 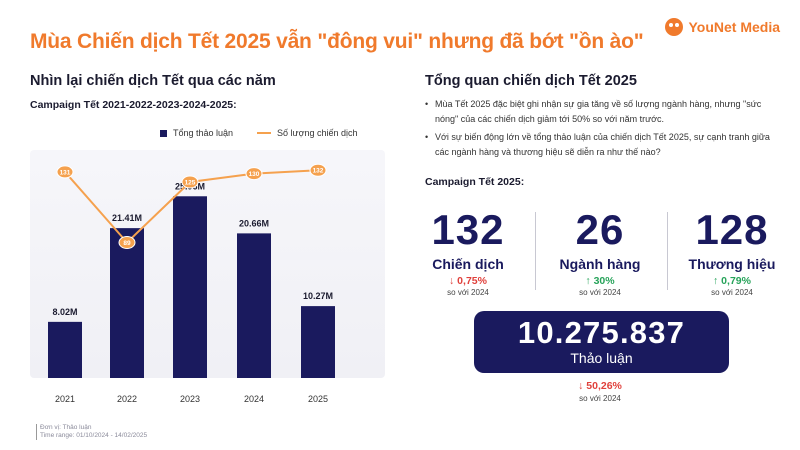 What do you see at coordinates (732, 229) in the screenshot?
I see `metric-value: 128` at bounding box center [732, 229].